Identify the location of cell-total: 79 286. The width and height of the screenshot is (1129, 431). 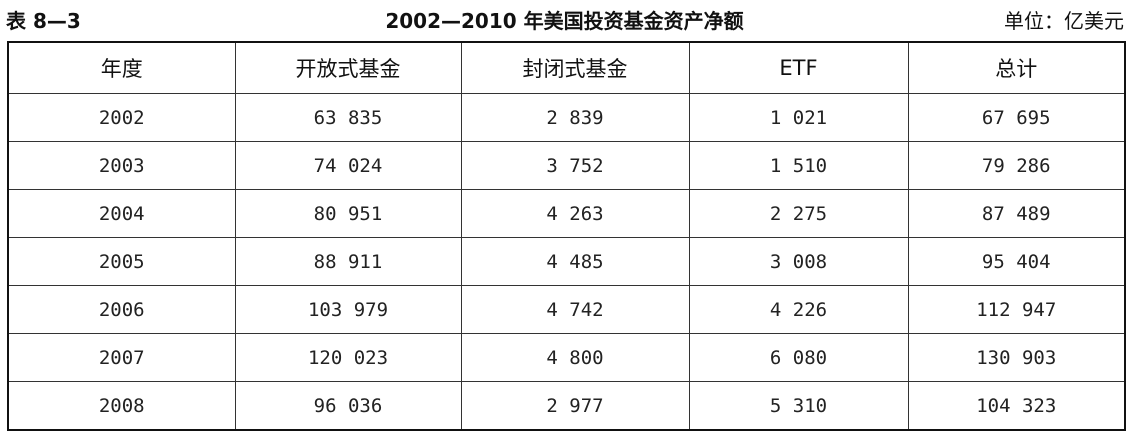
(1016, 165).